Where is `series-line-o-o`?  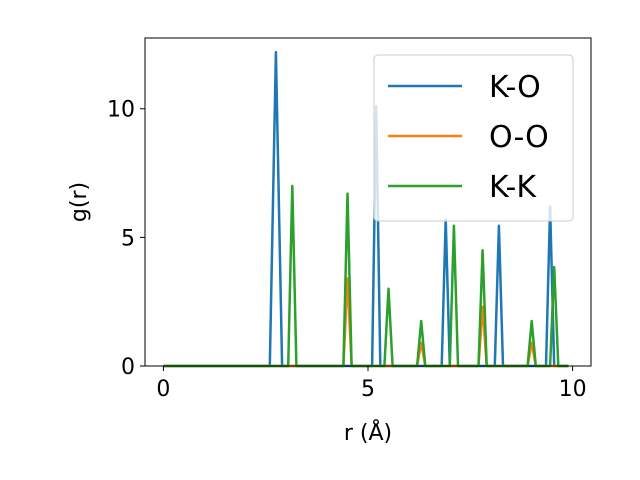 series-line-o-o is located at coordinates (366, 322).